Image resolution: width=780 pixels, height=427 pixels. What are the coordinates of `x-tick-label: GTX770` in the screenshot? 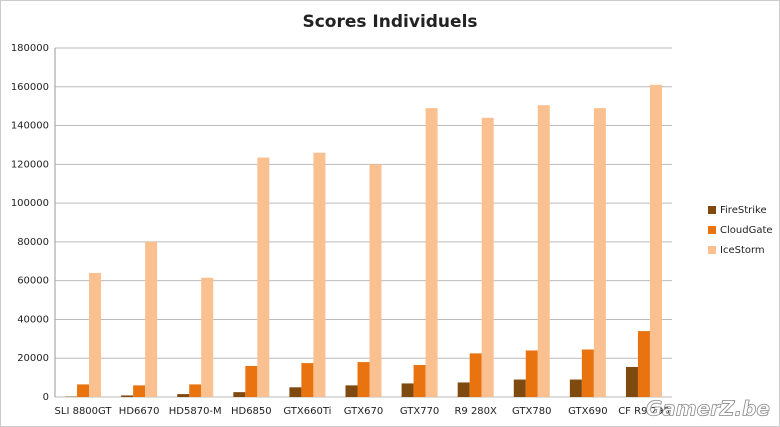 It's located at (419, 411).